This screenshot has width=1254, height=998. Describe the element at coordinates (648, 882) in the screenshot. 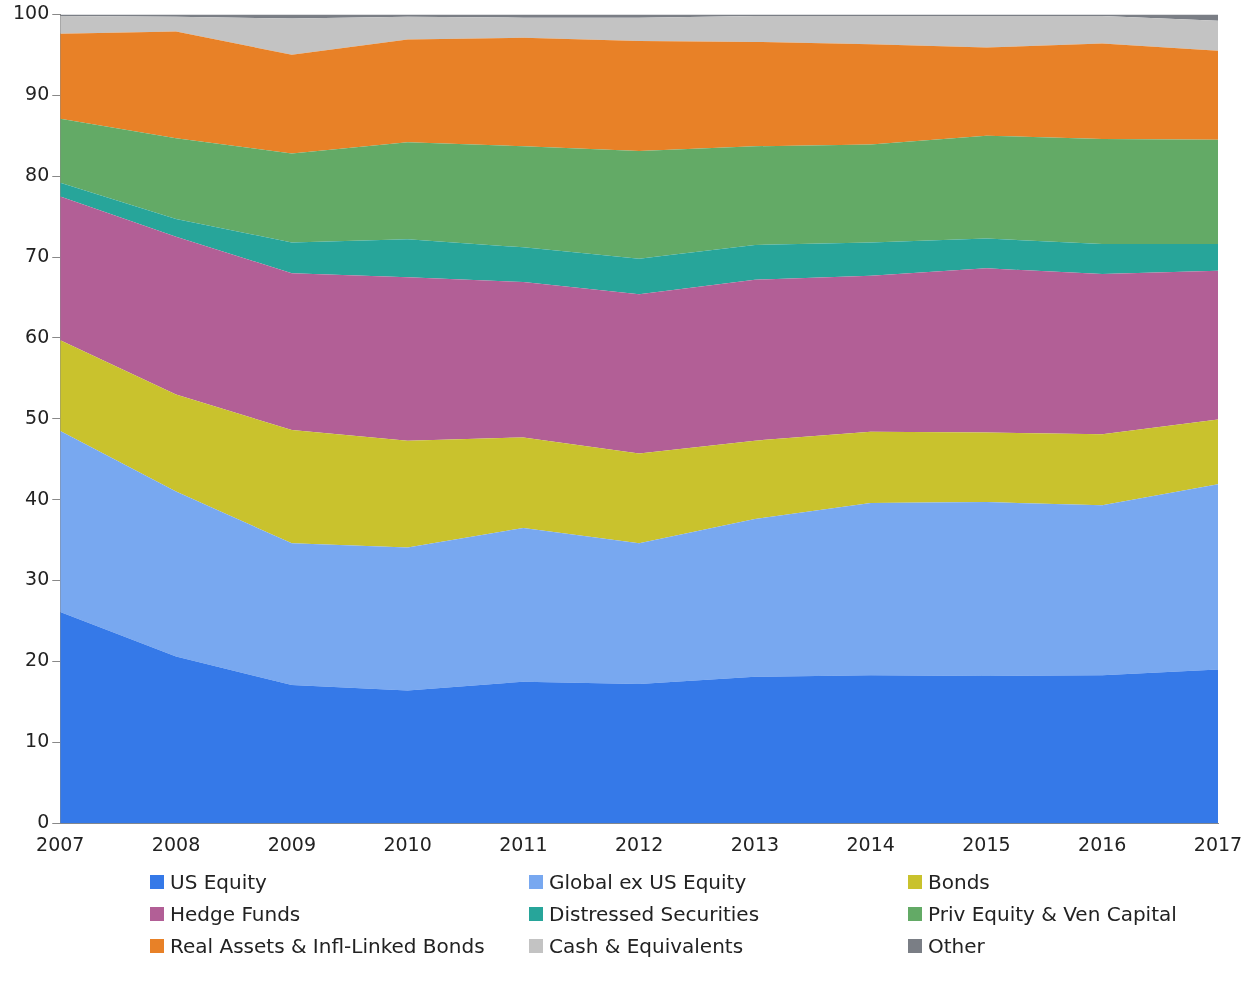

I see `legend-label: Global ex US Equity` at that location.